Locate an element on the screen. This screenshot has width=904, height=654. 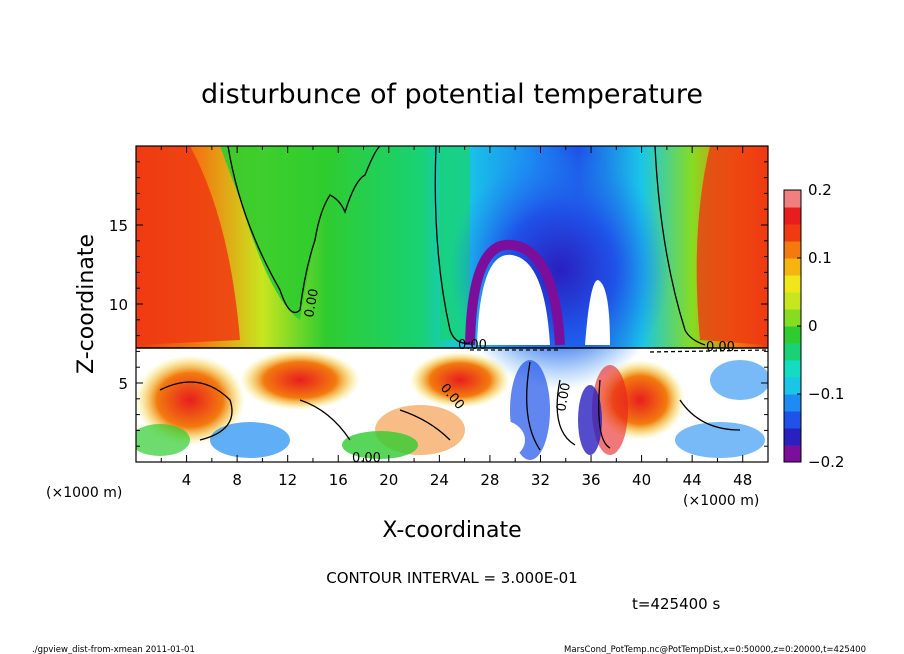
colorbar-tick-label: −0.2 is located at coordinates (826, 462).